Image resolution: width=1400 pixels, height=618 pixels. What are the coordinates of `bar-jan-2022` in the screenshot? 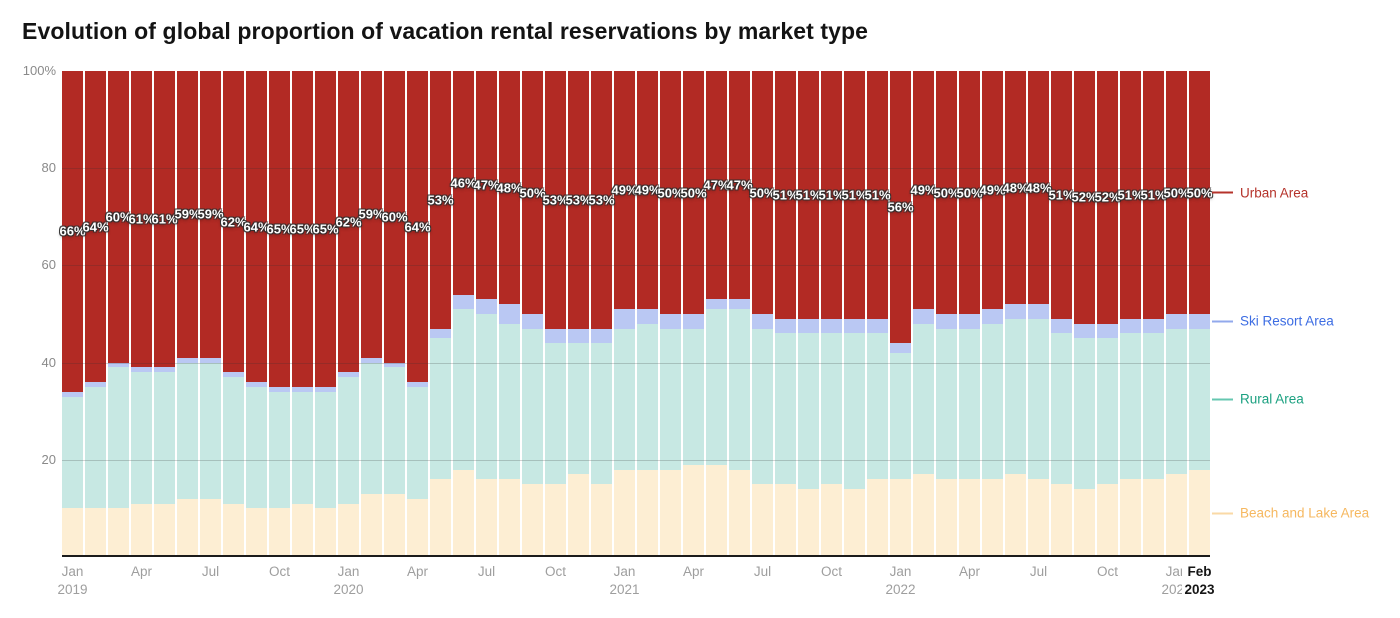 It's located at (900, 314).